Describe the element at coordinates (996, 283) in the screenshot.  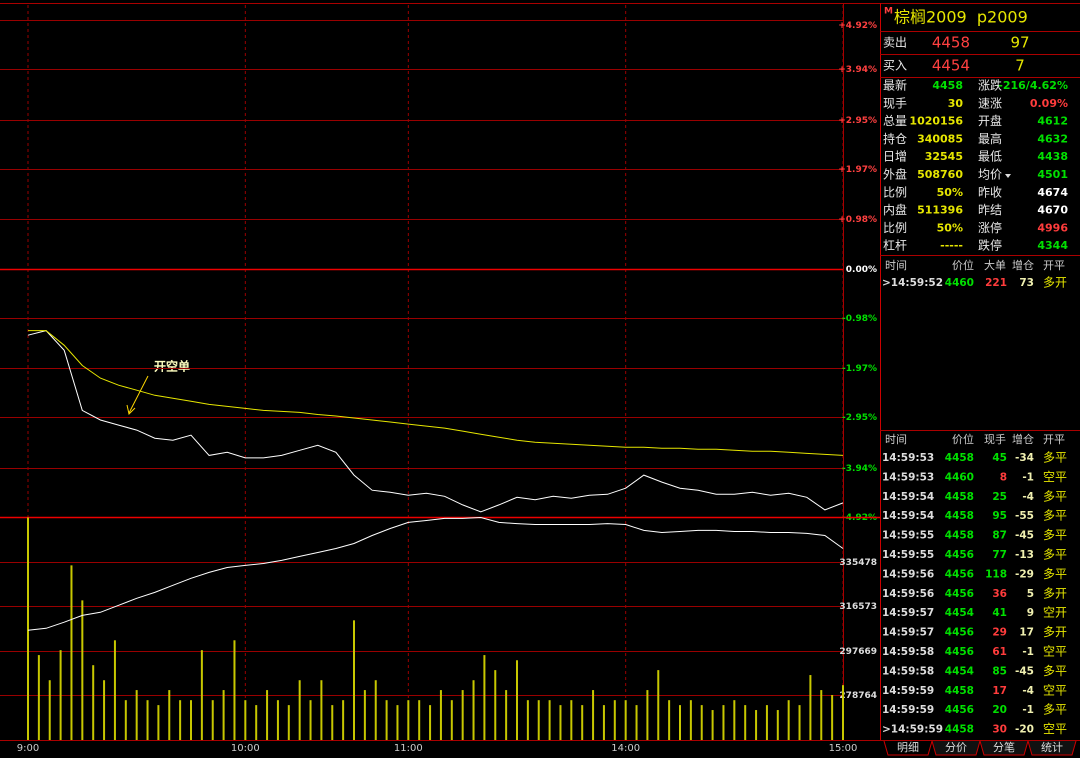
I see `table-cell: 221` at that location.